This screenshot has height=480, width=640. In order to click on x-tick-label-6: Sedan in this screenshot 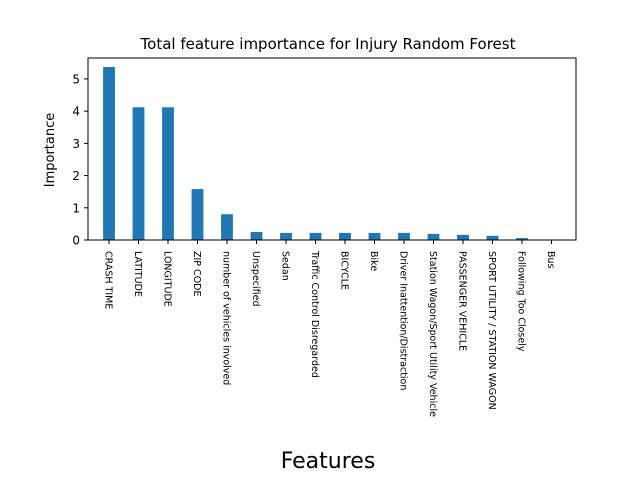, I will do `click(285, 266)`.